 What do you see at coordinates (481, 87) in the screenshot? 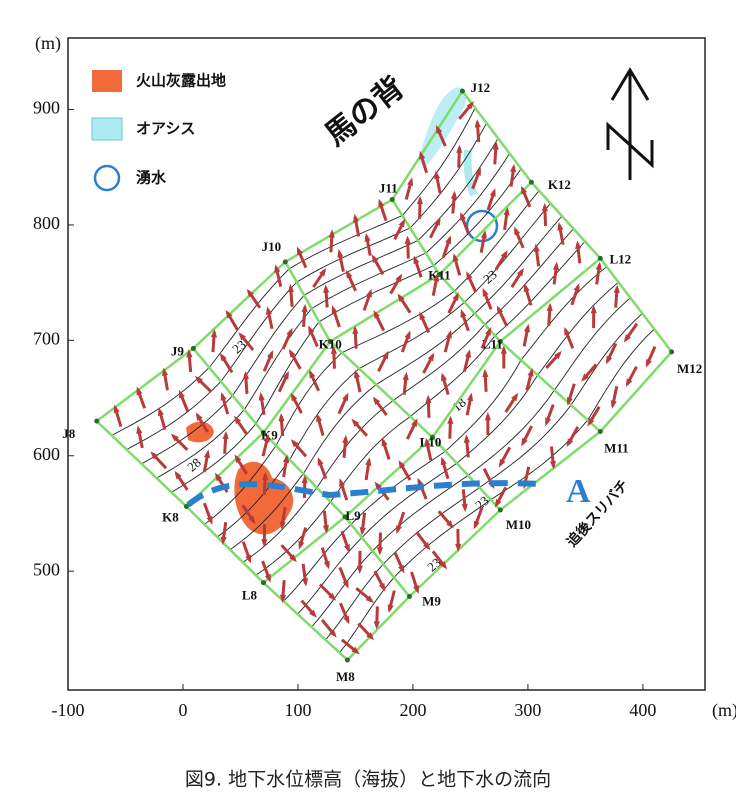
I see `grid-node-label: J12` at bounding box center [481, 87].